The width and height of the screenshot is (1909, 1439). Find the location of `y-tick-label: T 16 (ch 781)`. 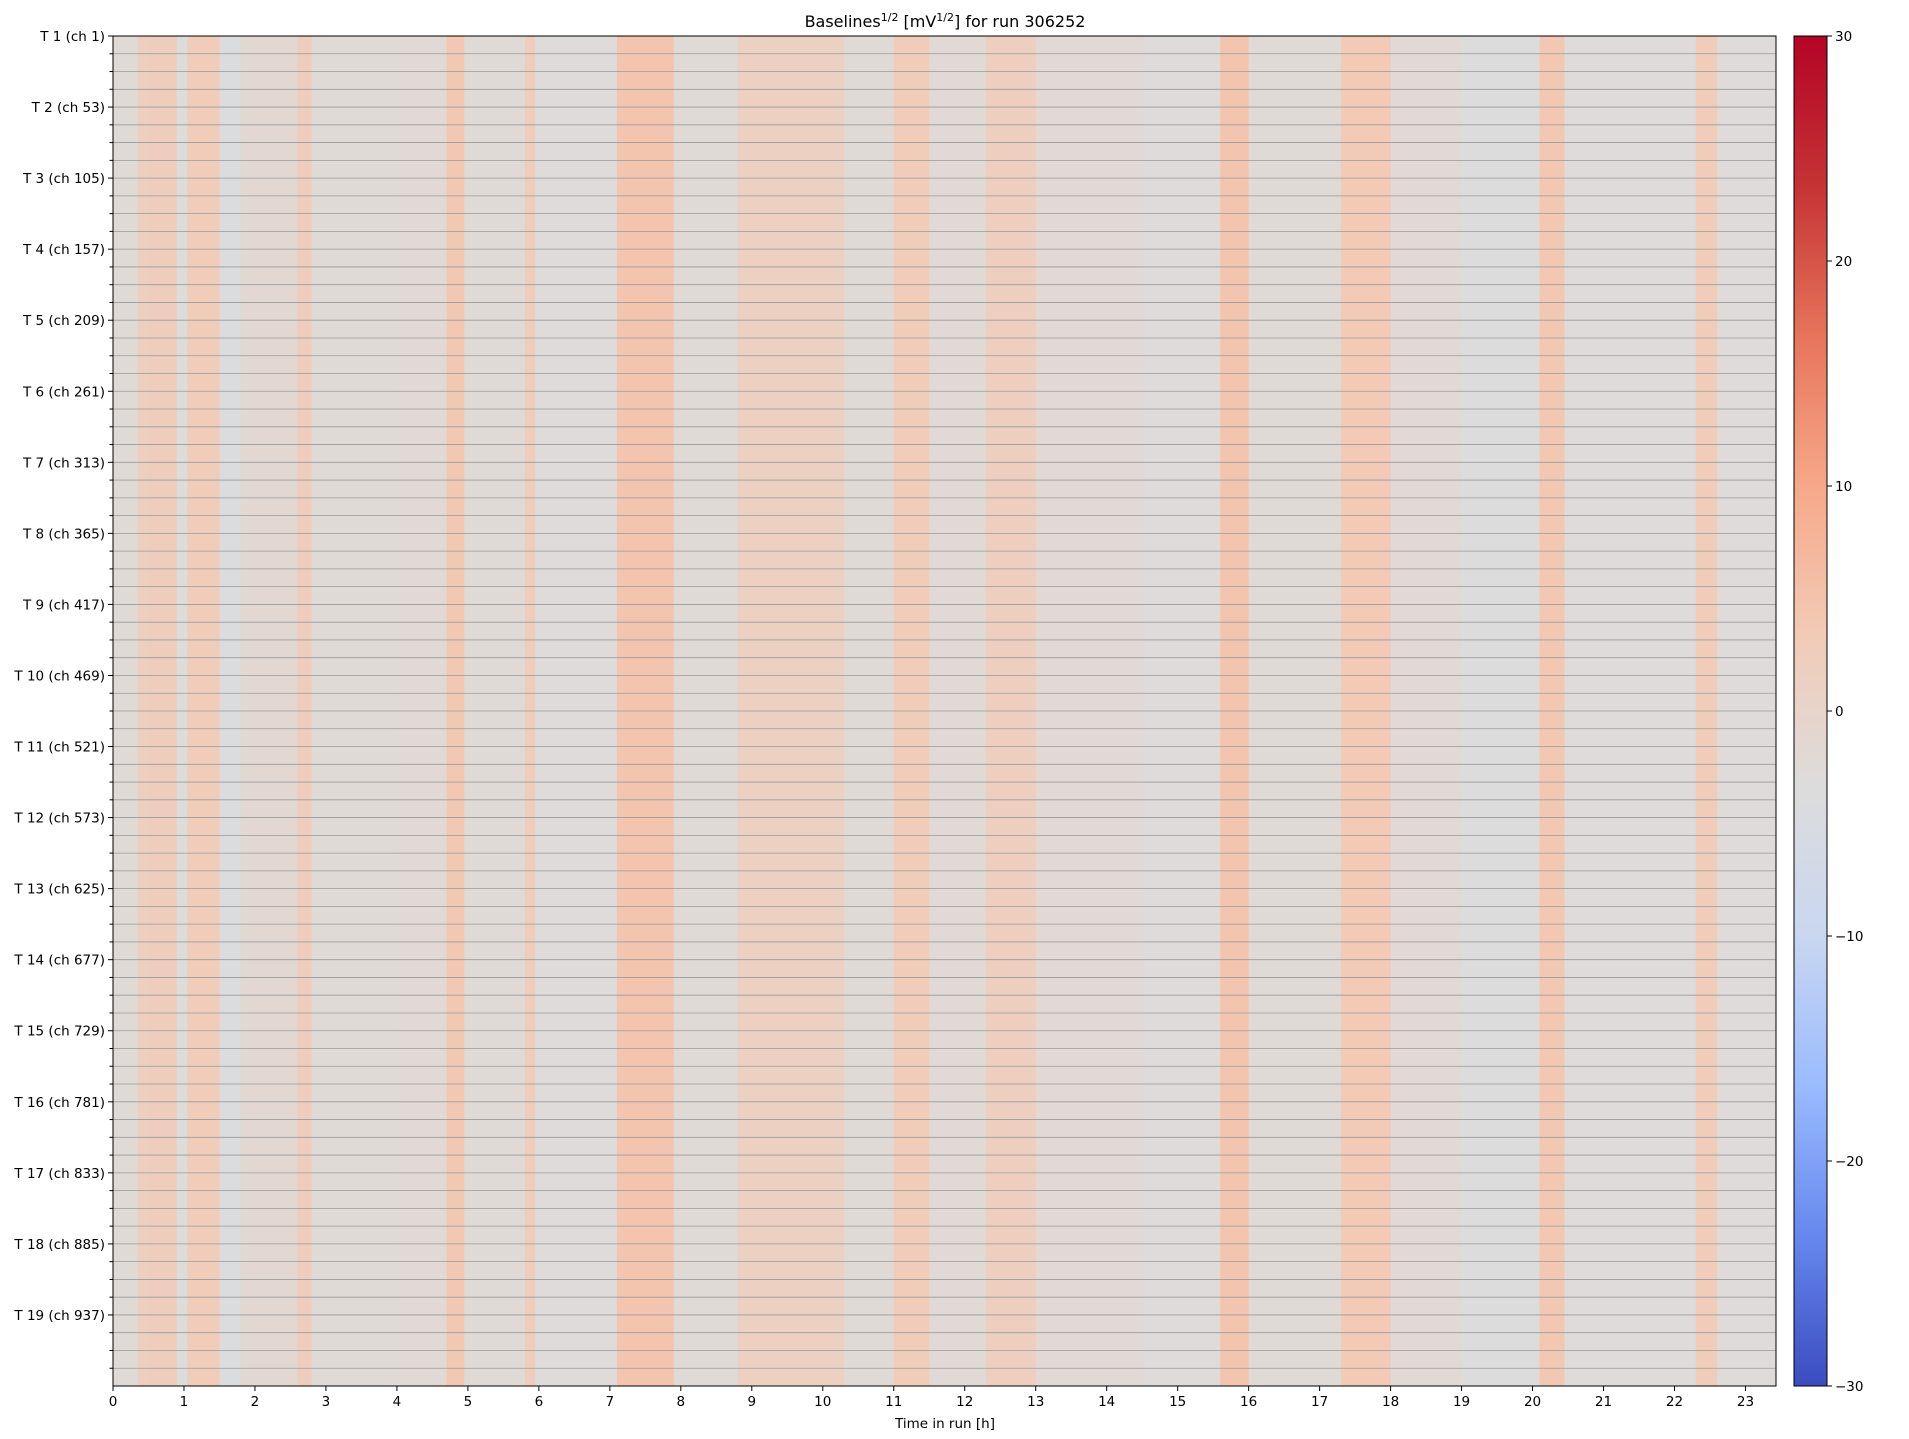

y-tick-label: T 16 (ch 781) is located at coordinates (59, 1103).